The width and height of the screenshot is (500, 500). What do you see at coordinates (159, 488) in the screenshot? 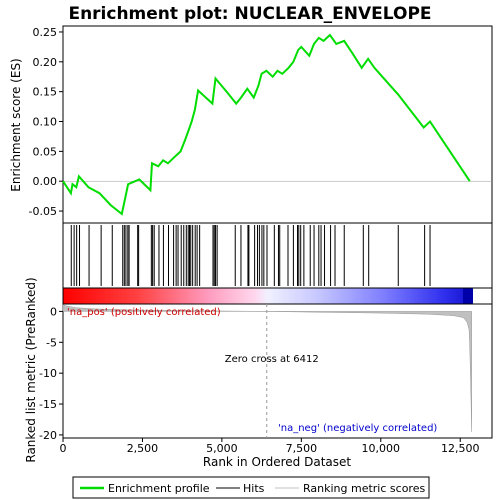
I see `legend-enrichment-label: Enrichment profile` at bounding box center [159, 488].